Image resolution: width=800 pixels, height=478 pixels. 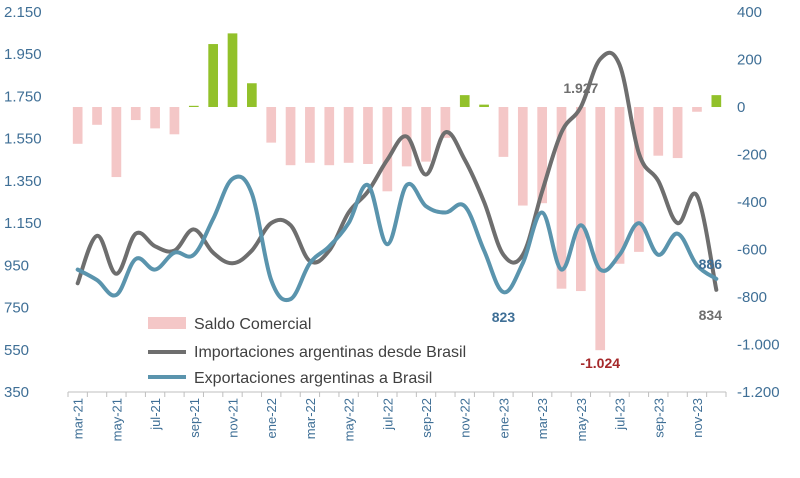 What do you see at coordinates (504, 317) in the screenshot?
I see `data-label-823: 823` at bounding box center [504, 317].